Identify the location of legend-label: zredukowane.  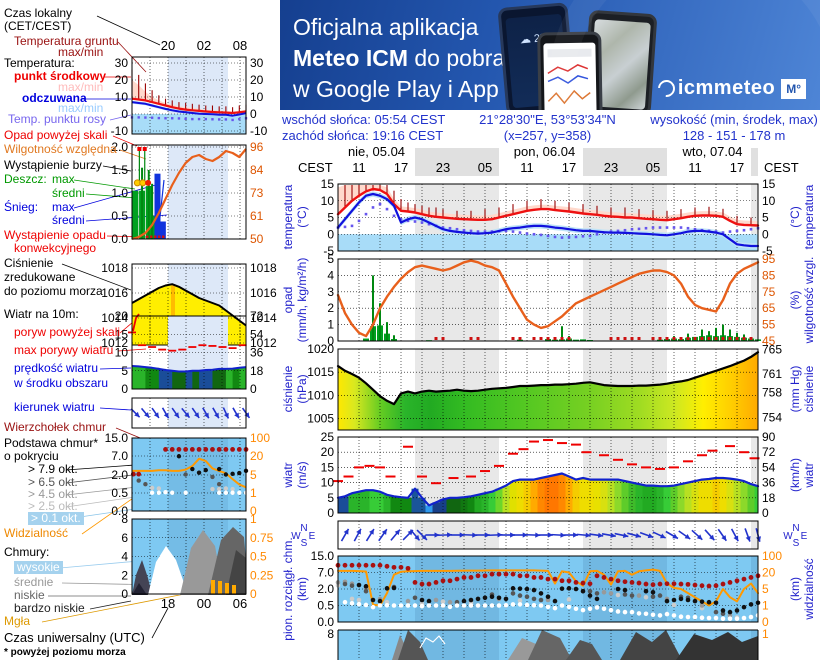
(40, 277).